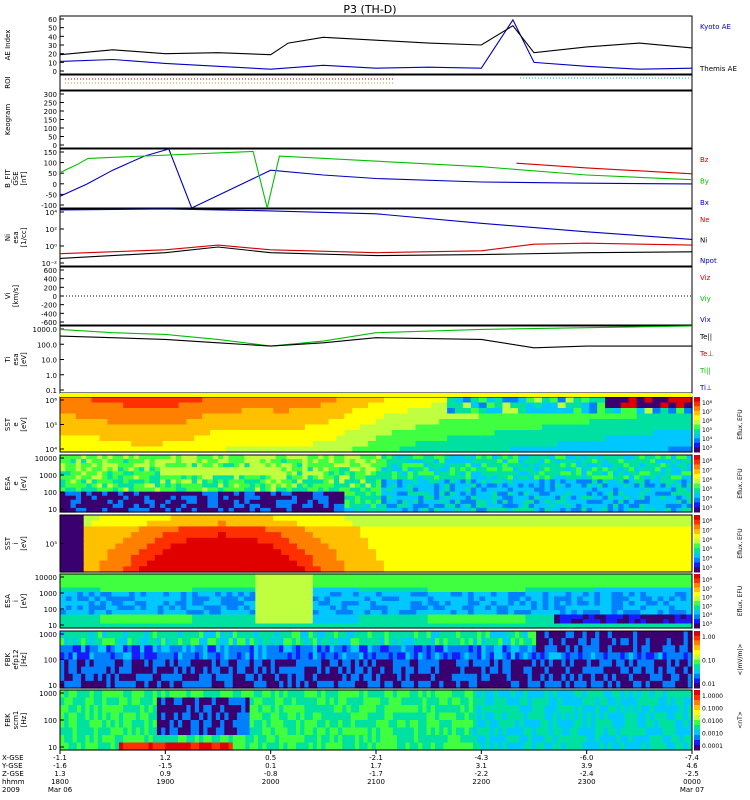 Image resolution: width=750 pixels, height=800 pixels. What do you see at coordinates (49, 306) in the screenshot?
I see `y-tick-label: -200` at bounding box center [49, 306].